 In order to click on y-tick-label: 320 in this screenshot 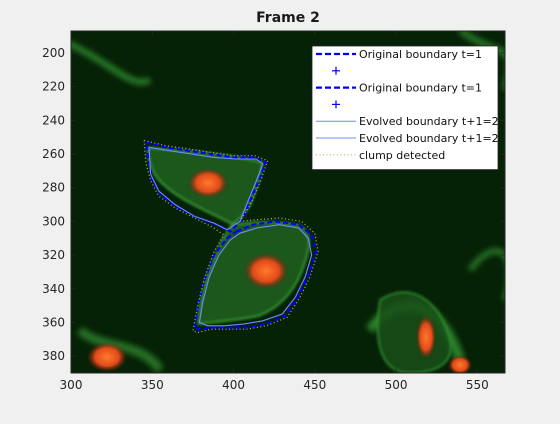, I will do `click(53, 255)`.